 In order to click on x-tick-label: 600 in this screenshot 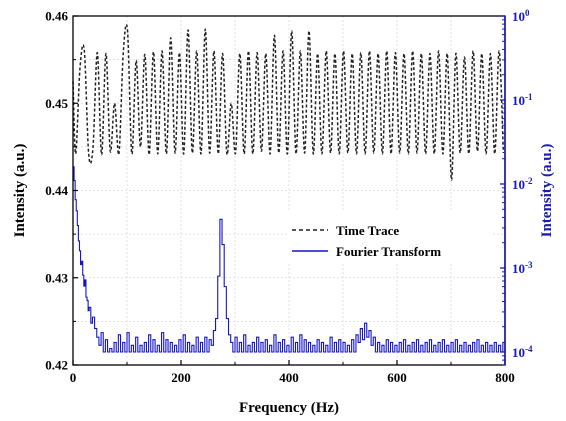, I will do `click(397, 377)`.